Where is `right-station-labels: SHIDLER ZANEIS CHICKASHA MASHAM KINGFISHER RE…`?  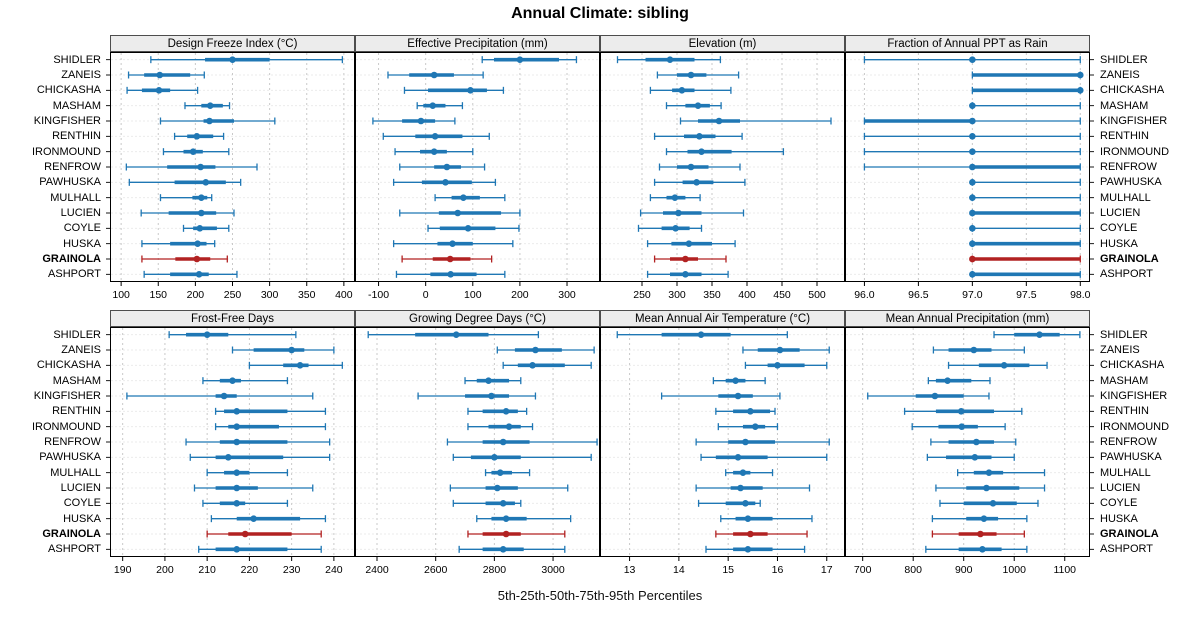
right-station-labels: SHIDLER ZANEIS CHICKASHA MASHAM KINGFISHER RE… is located at coordinates (1146, 167).